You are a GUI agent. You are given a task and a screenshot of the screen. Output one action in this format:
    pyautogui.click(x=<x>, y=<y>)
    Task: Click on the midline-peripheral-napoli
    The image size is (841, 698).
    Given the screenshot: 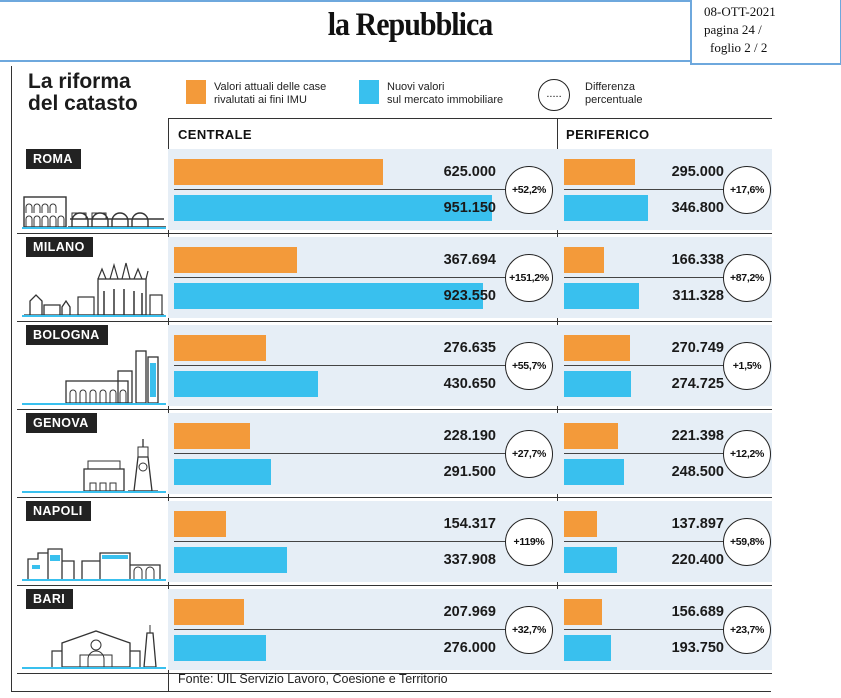 What is the action you would take?
    pyautogui.click(x=647, y=541)
    